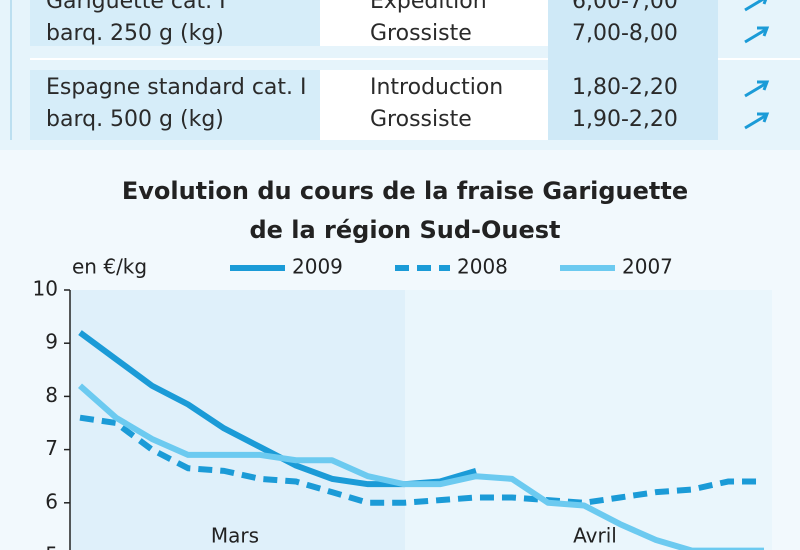 This screenshot has height=550, width=800. Describe the element at coordinates (647, 267) in the screenshot. I see `legend-label: 2007` at that location.